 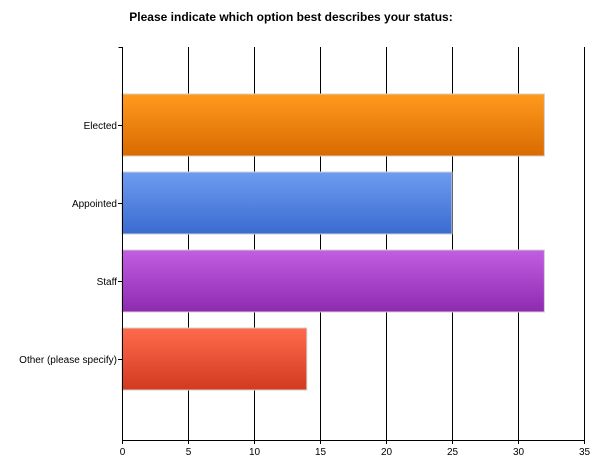 What do you see at coordinates (321, 452) in the screenshot?
I see `x-tick-label-15: 15` at bounding box center [321, 452].